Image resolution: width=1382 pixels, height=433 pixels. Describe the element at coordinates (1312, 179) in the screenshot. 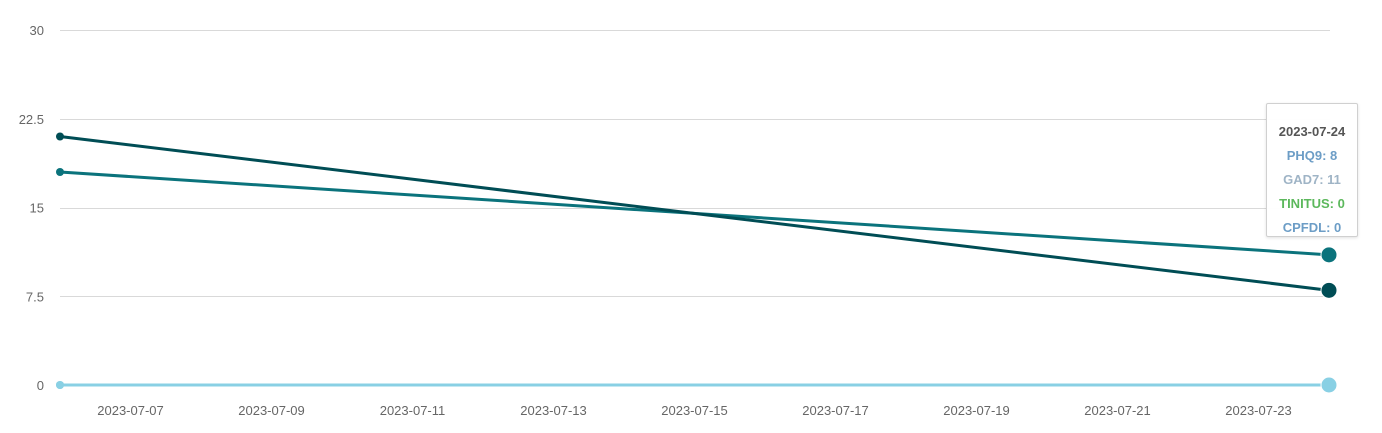

I see `tooltip-row-gad7: GAD7: 11` at that location.